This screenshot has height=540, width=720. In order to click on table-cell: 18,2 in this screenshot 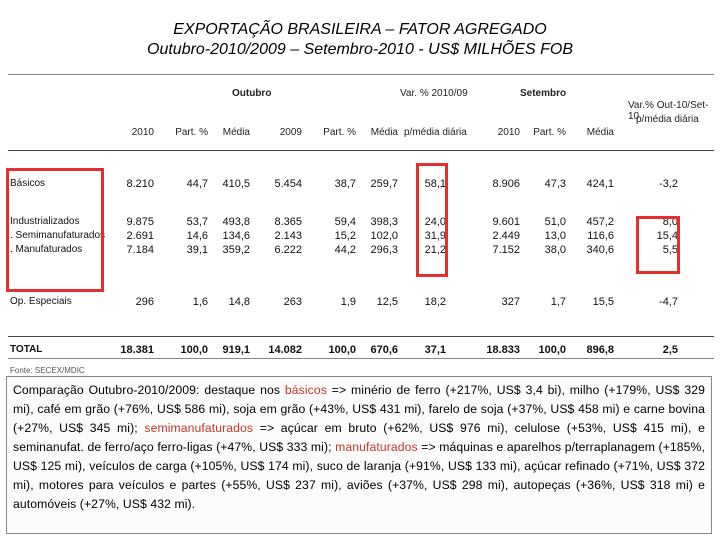, I will do `click(435, 302)`.